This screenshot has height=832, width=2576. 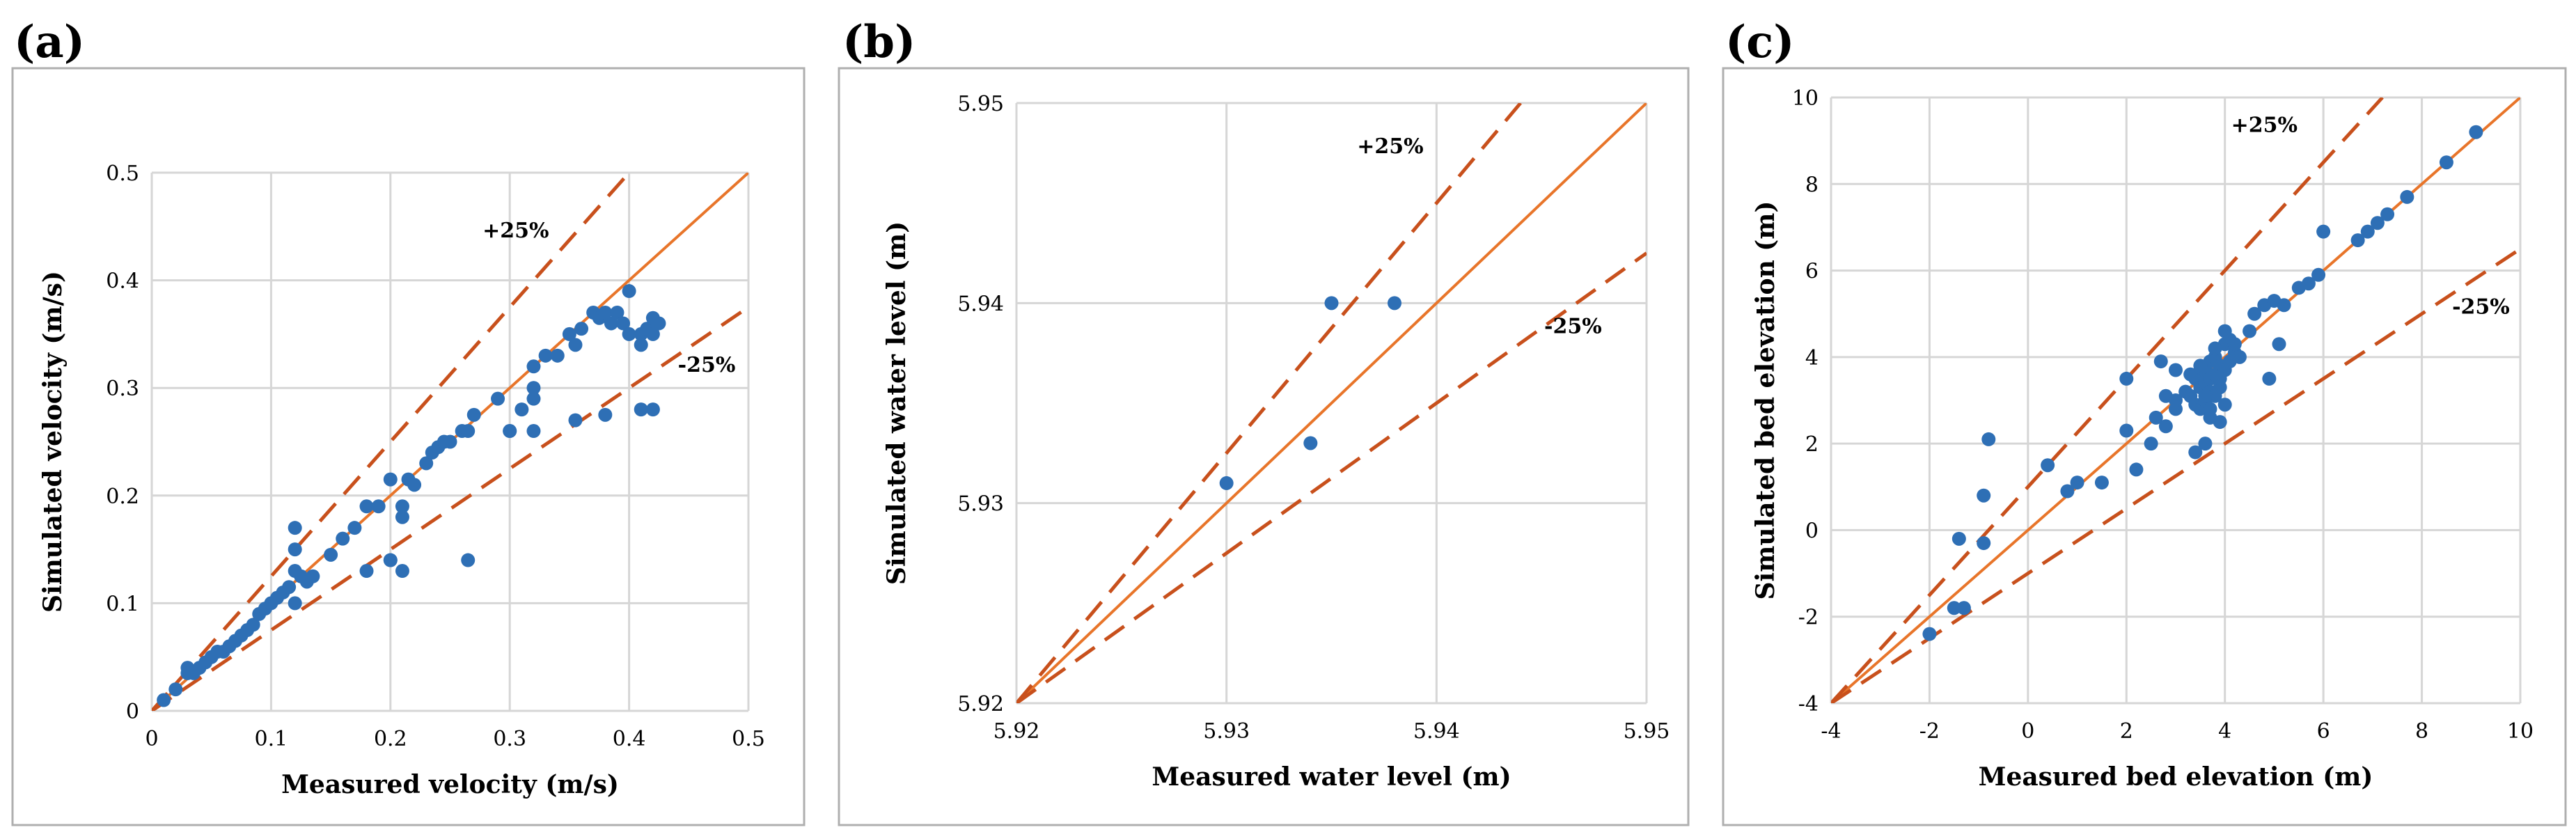 I want to click on panel-label: (a), so click(x=49, y=42).